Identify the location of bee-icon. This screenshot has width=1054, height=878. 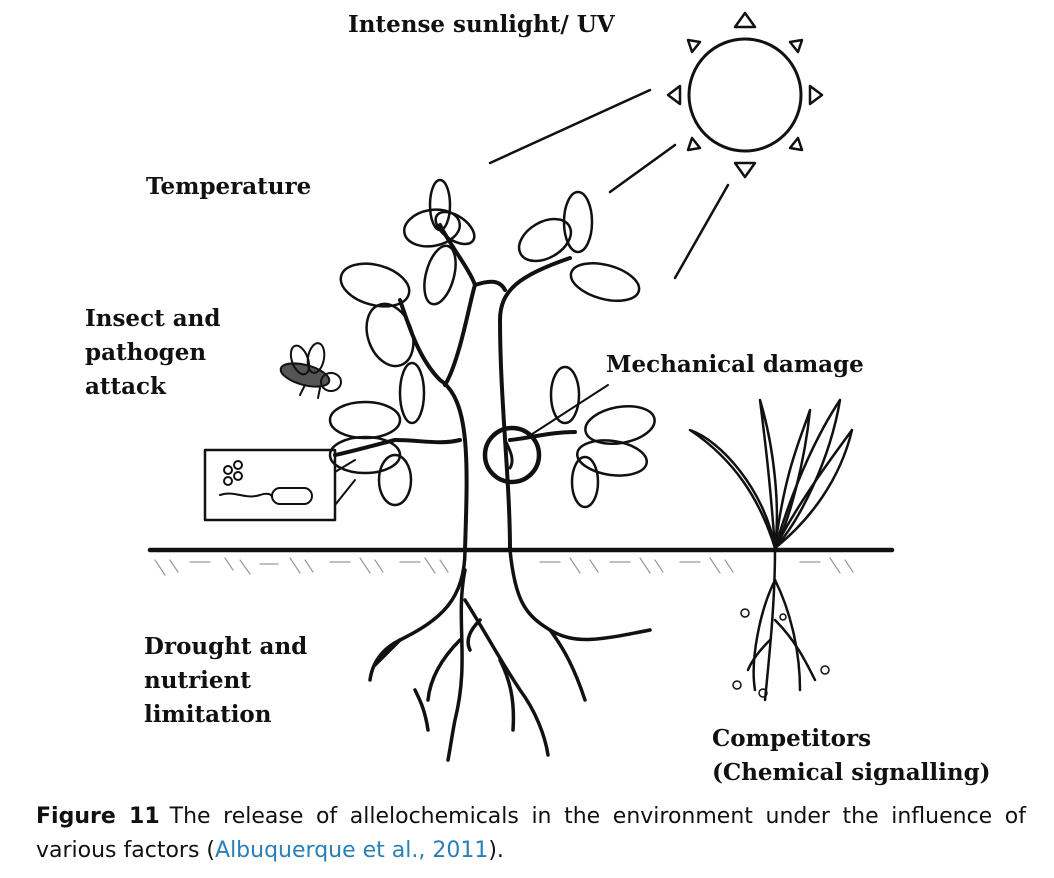
(310, 370).